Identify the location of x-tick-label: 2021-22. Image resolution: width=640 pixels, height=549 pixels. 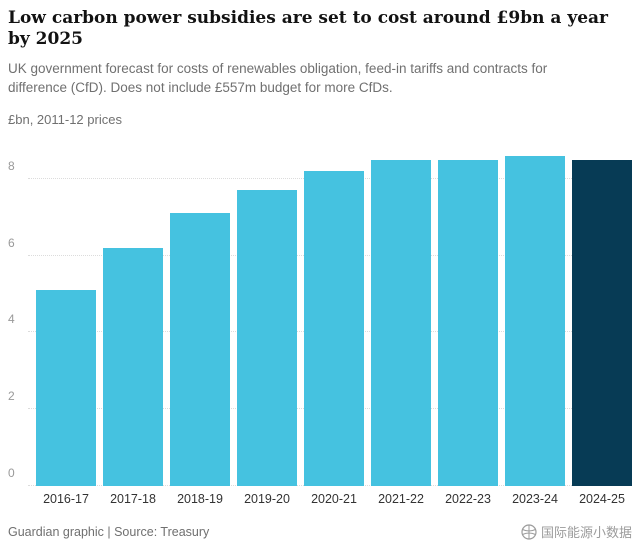
(401, 498).